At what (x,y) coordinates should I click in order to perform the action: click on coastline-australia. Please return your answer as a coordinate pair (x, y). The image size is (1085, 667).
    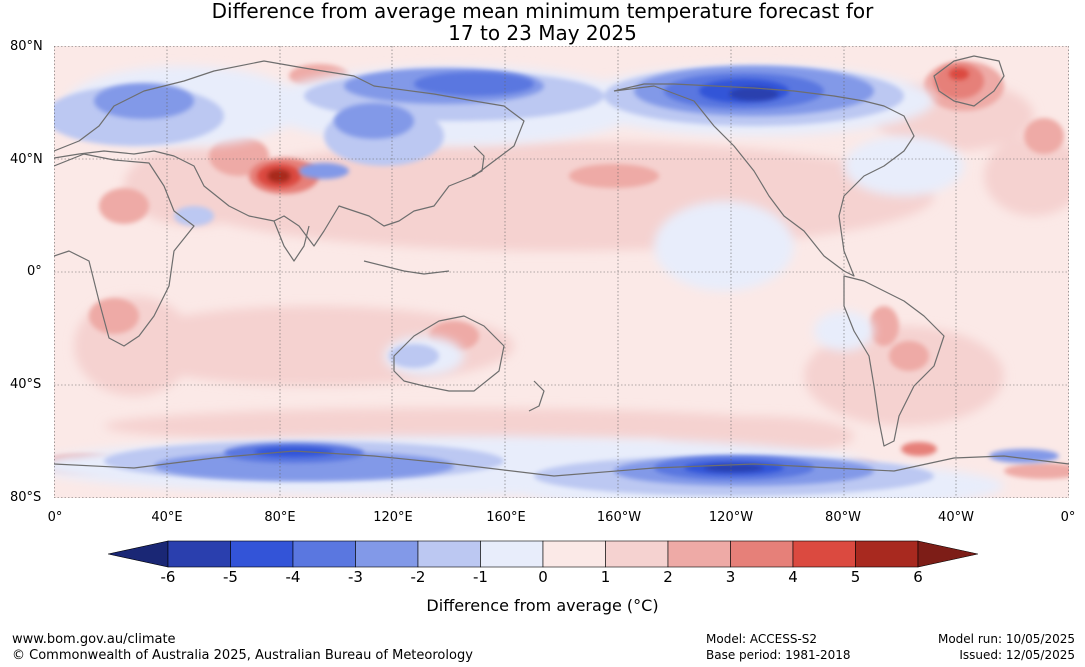
    Looking at the image, I should click on (449, 353).